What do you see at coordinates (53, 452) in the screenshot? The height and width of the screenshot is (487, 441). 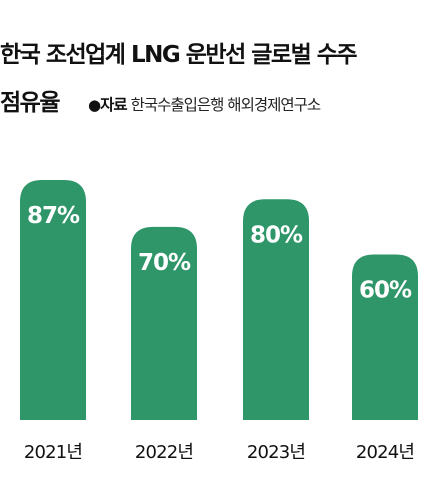 I see `x-tick-label-0: 2021년` at bounding box center [53, 452].